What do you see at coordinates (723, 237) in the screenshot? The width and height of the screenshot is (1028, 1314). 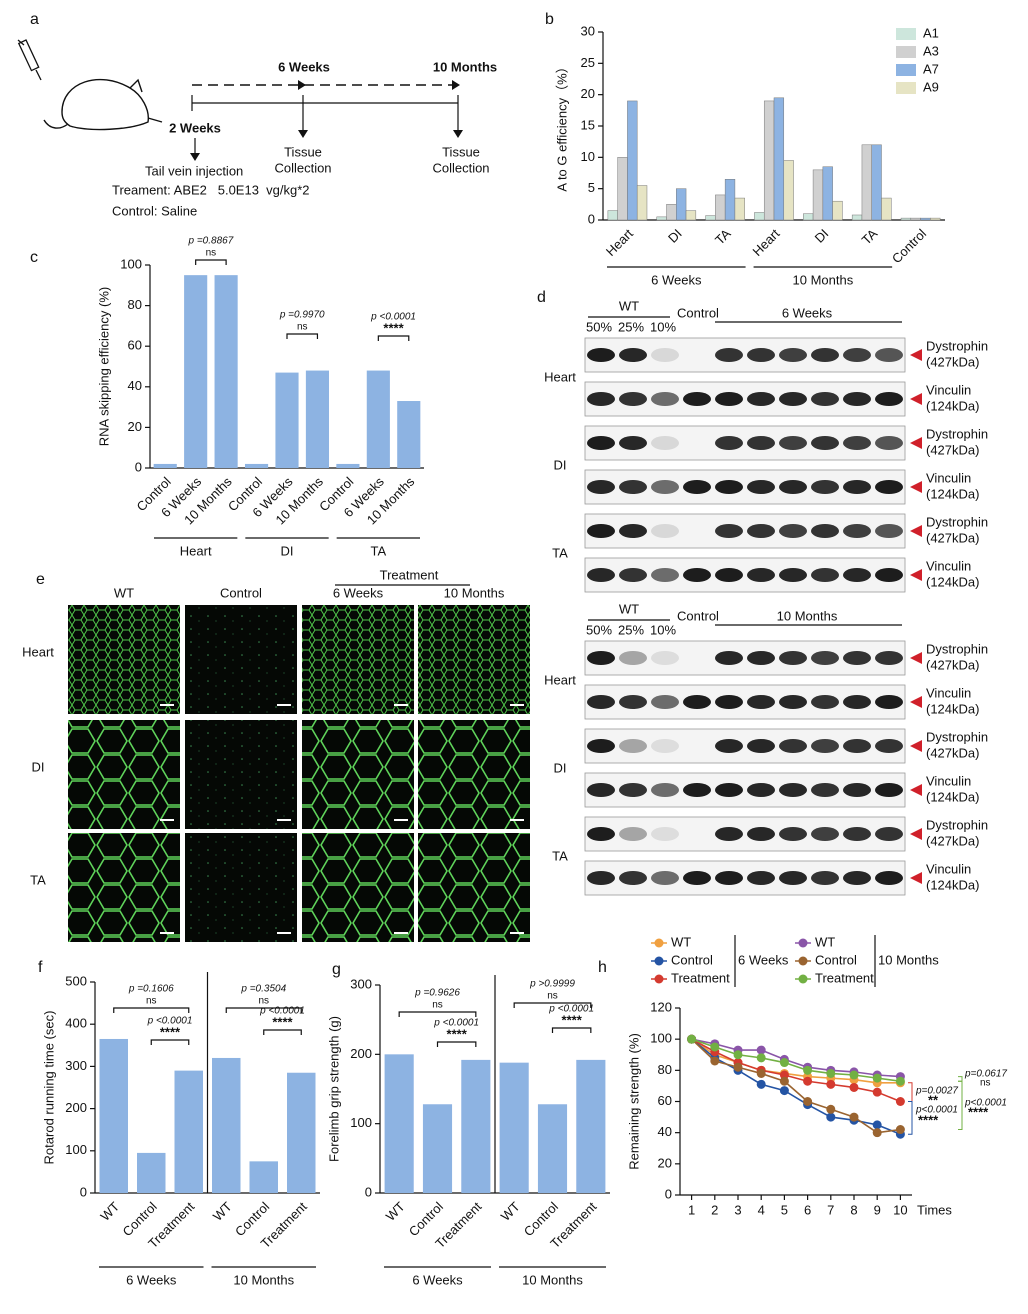 I see `x-tick-label: TA` at bounding box center [723, 237].